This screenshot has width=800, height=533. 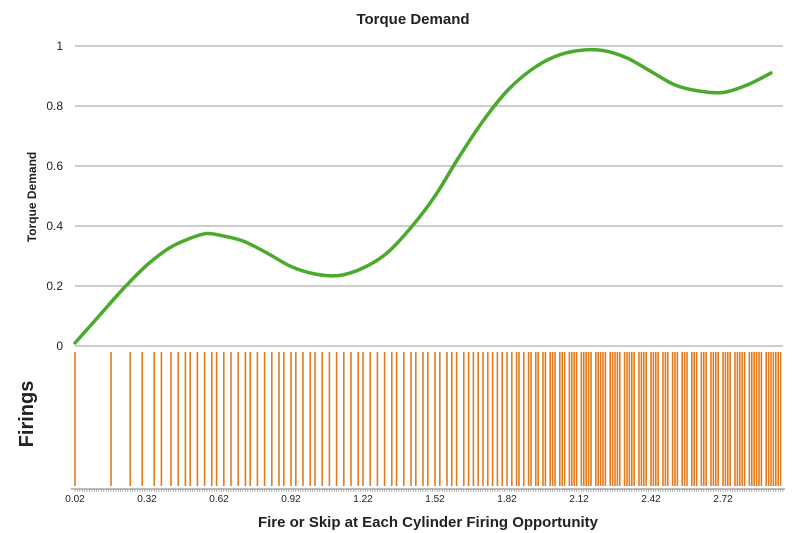 I want to click on firings-label: Firings, so click(x=27, y=414).